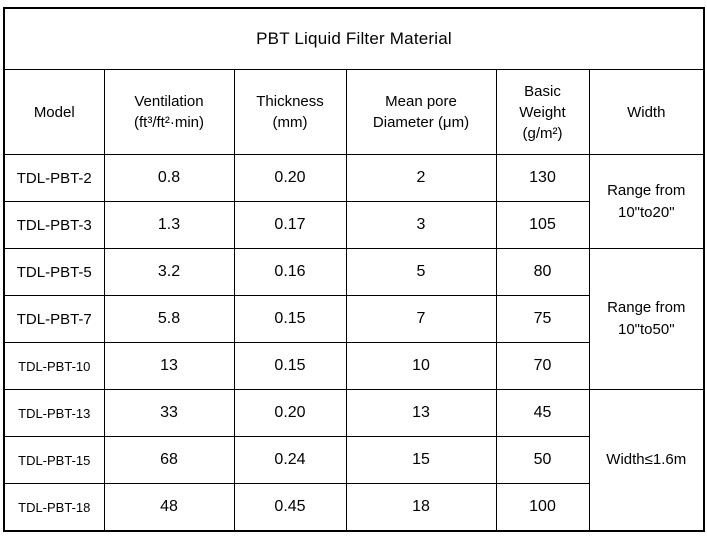 This screenshot has width=707, height=543. Describe the element at coordinates (54, 272) in the screenshot. I see `model-cell: TDL-PBT-5` at that location.